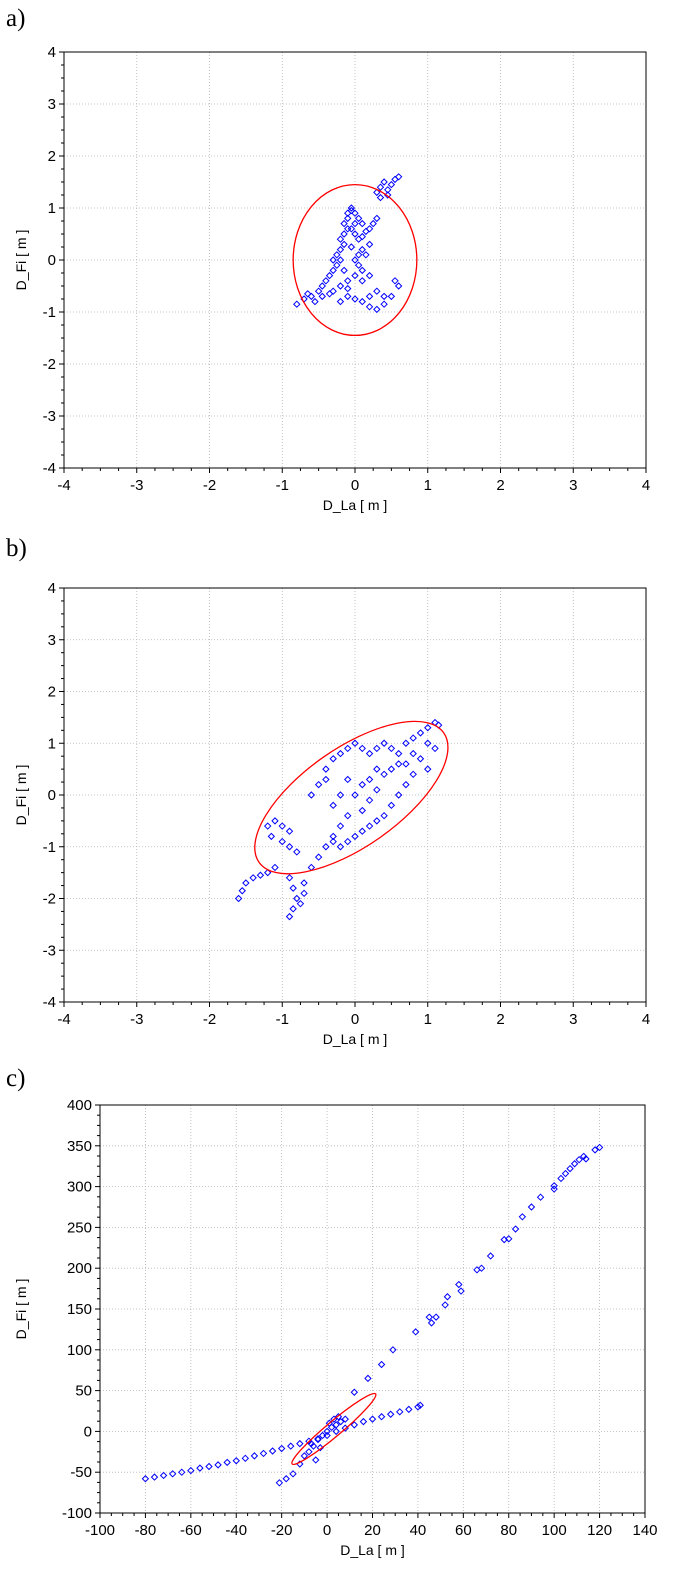 This screenshot has height=1589, width=680. Describe the element at coordinates (49, 847) in the screenshot. I see `y-tick-label: -1` at that location.